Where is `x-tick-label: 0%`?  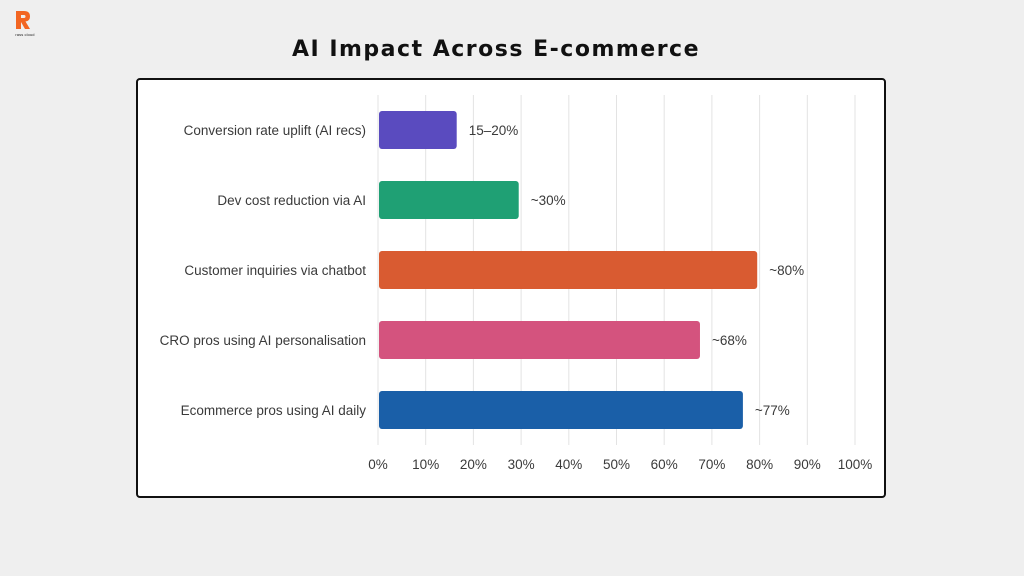
x-tick-label: 0% is located at coordinates (378, 464).